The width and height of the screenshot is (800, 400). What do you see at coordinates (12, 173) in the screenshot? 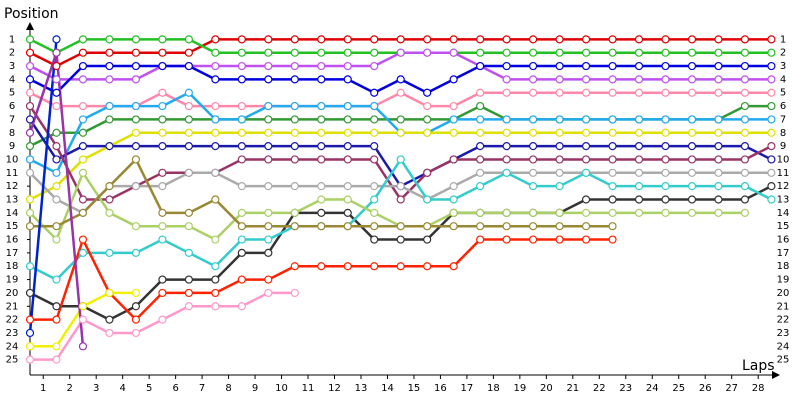
I see `y-tick-label: 11` at bounding box center [12, 173].